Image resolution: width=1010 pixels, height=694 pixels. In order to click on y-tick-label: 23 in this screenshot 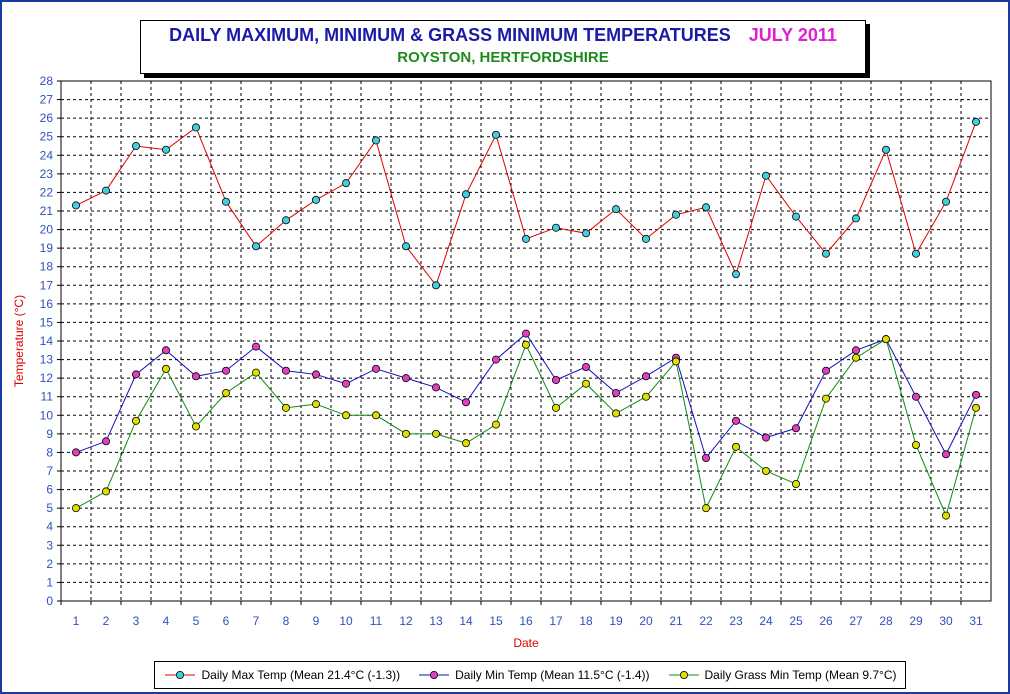, I will do `click(47, 174)`.